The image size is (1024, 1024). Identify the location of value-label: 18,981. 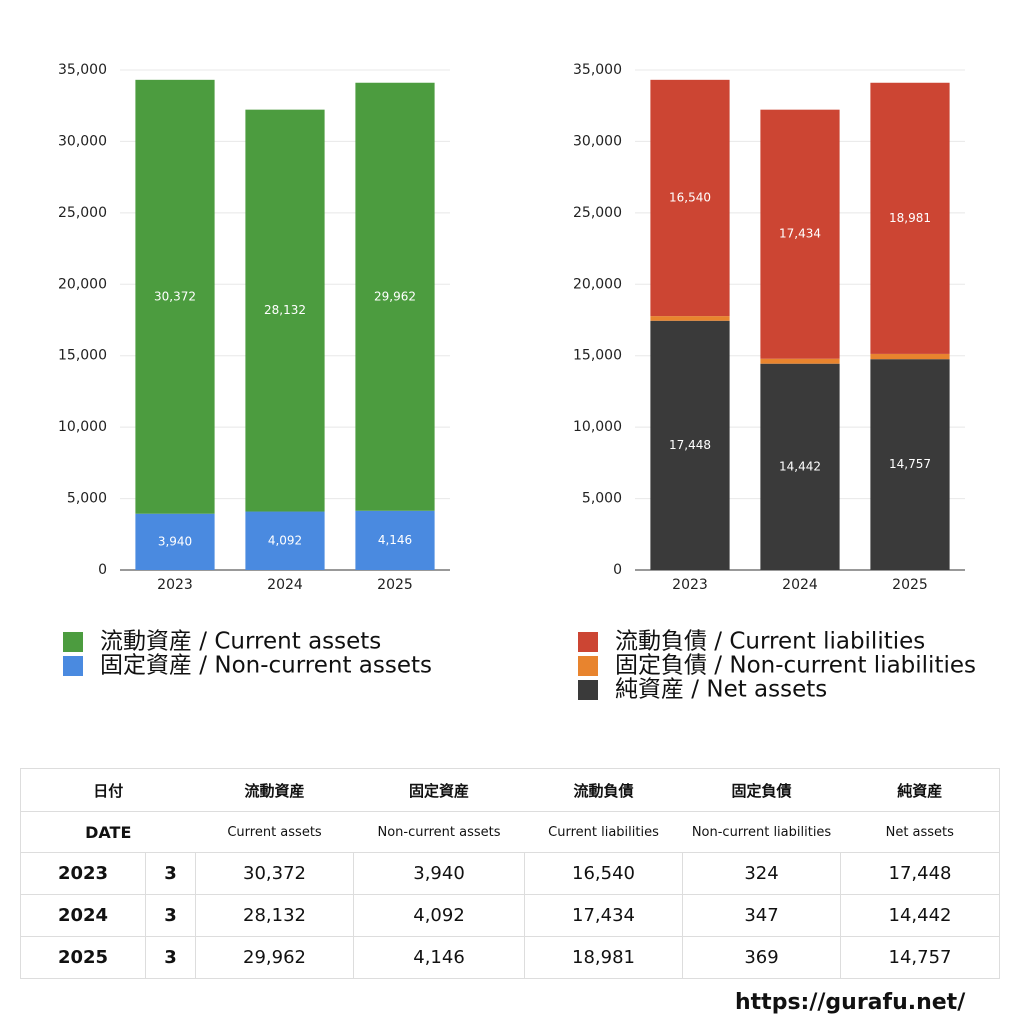
(910, 218).